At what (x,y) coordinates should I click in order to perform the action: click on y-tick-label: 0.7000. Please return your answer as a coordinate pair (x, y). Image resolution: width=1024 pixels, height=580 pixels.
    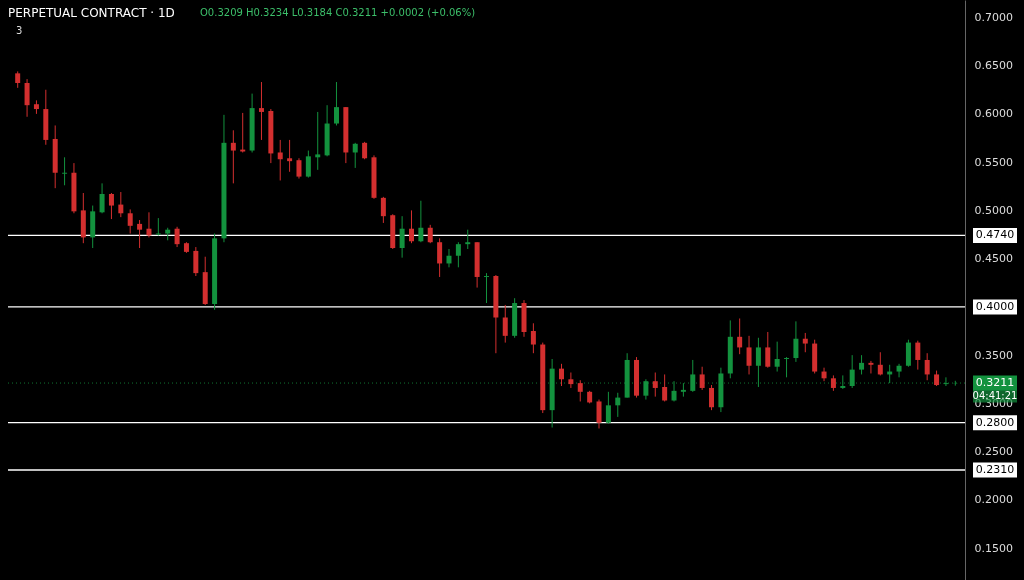
    Looking at the image, I should click on (993, 17).